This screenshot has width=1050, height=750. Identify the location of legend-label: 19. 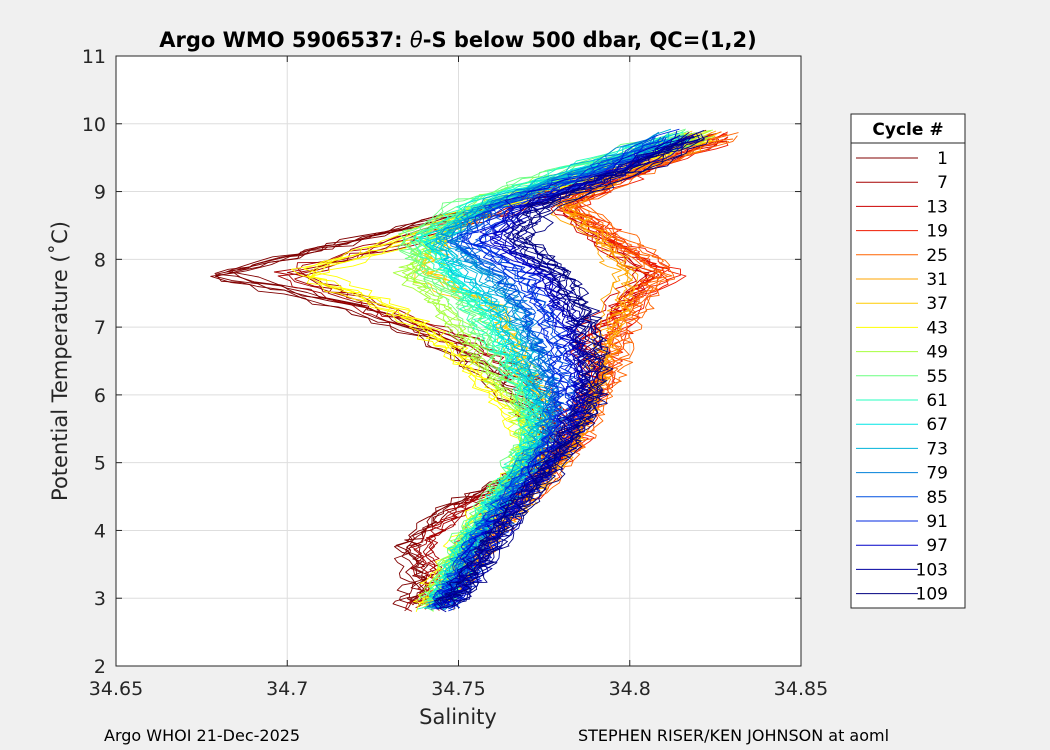
(937, 232).